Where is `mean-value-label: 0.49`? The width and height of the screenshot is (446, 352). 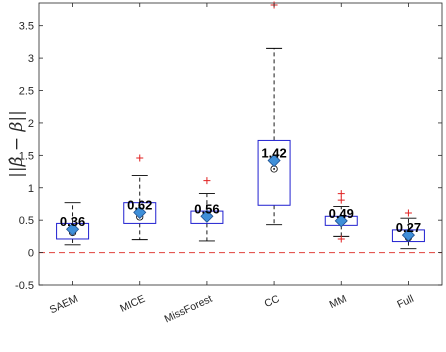 mean-value-label: 0.49 is located at coordinates (341, 213).